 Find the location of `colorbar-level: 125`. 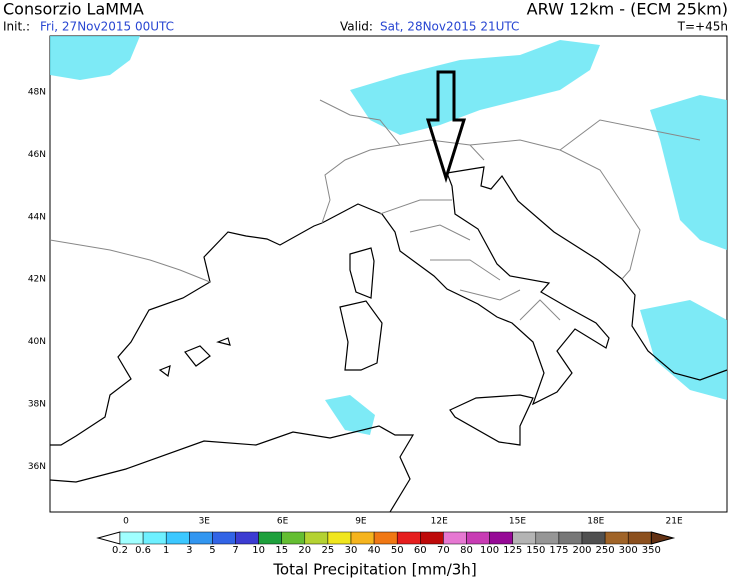

colorbar-level: 125 is located at coordinates (512, 550).